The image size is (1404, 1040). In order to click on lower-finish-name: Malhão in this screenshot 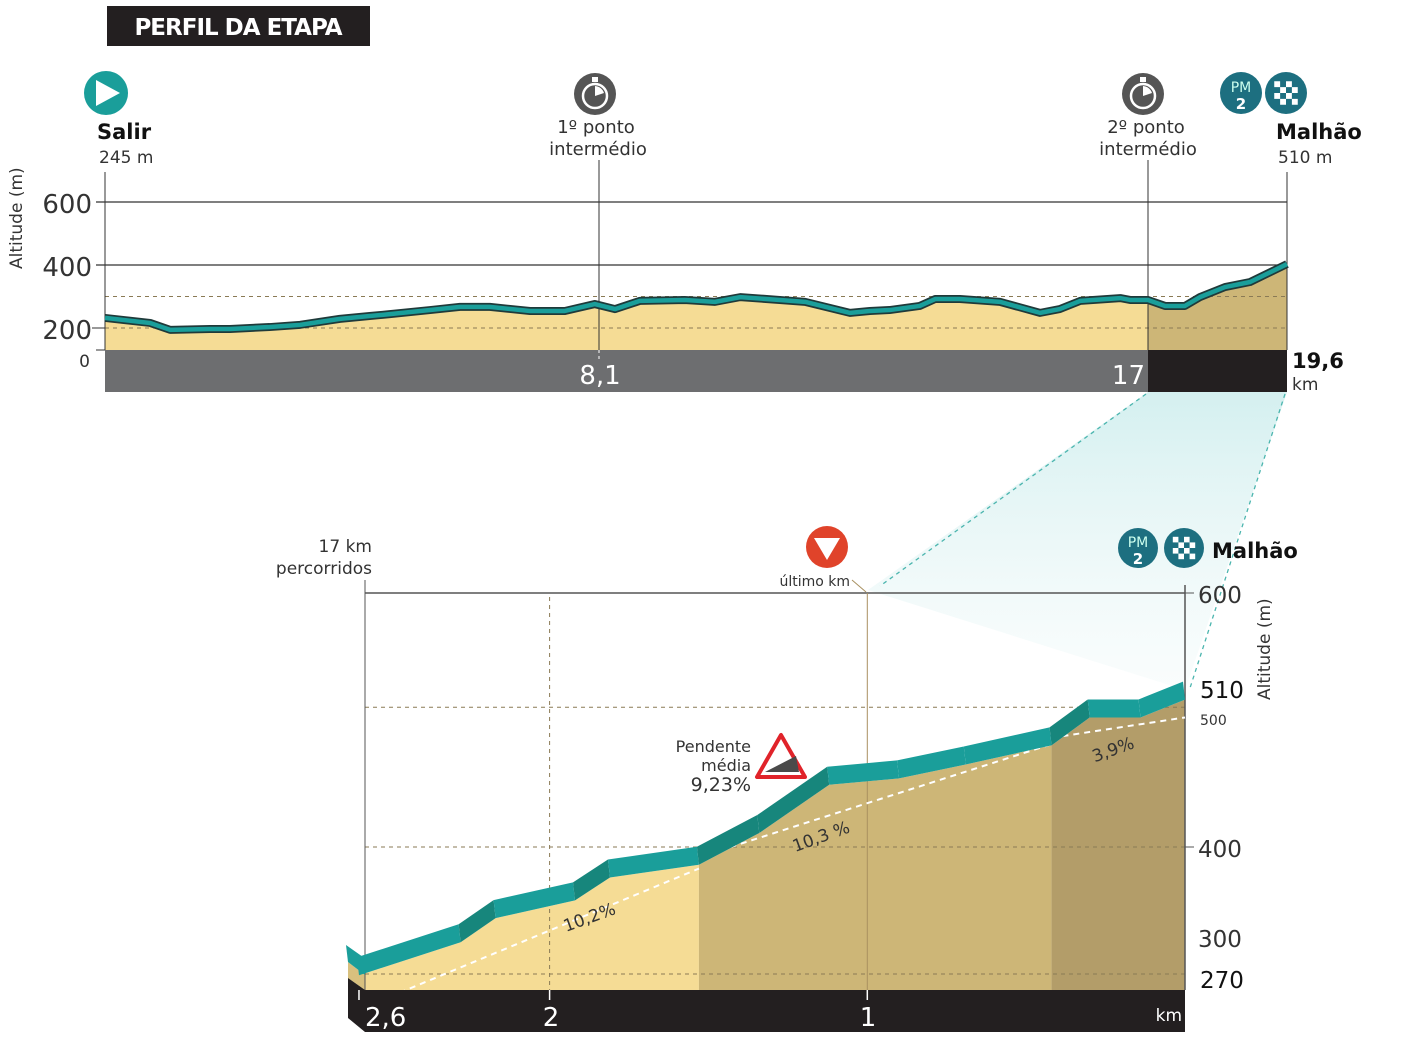, I will do `click(1255, 551)`.